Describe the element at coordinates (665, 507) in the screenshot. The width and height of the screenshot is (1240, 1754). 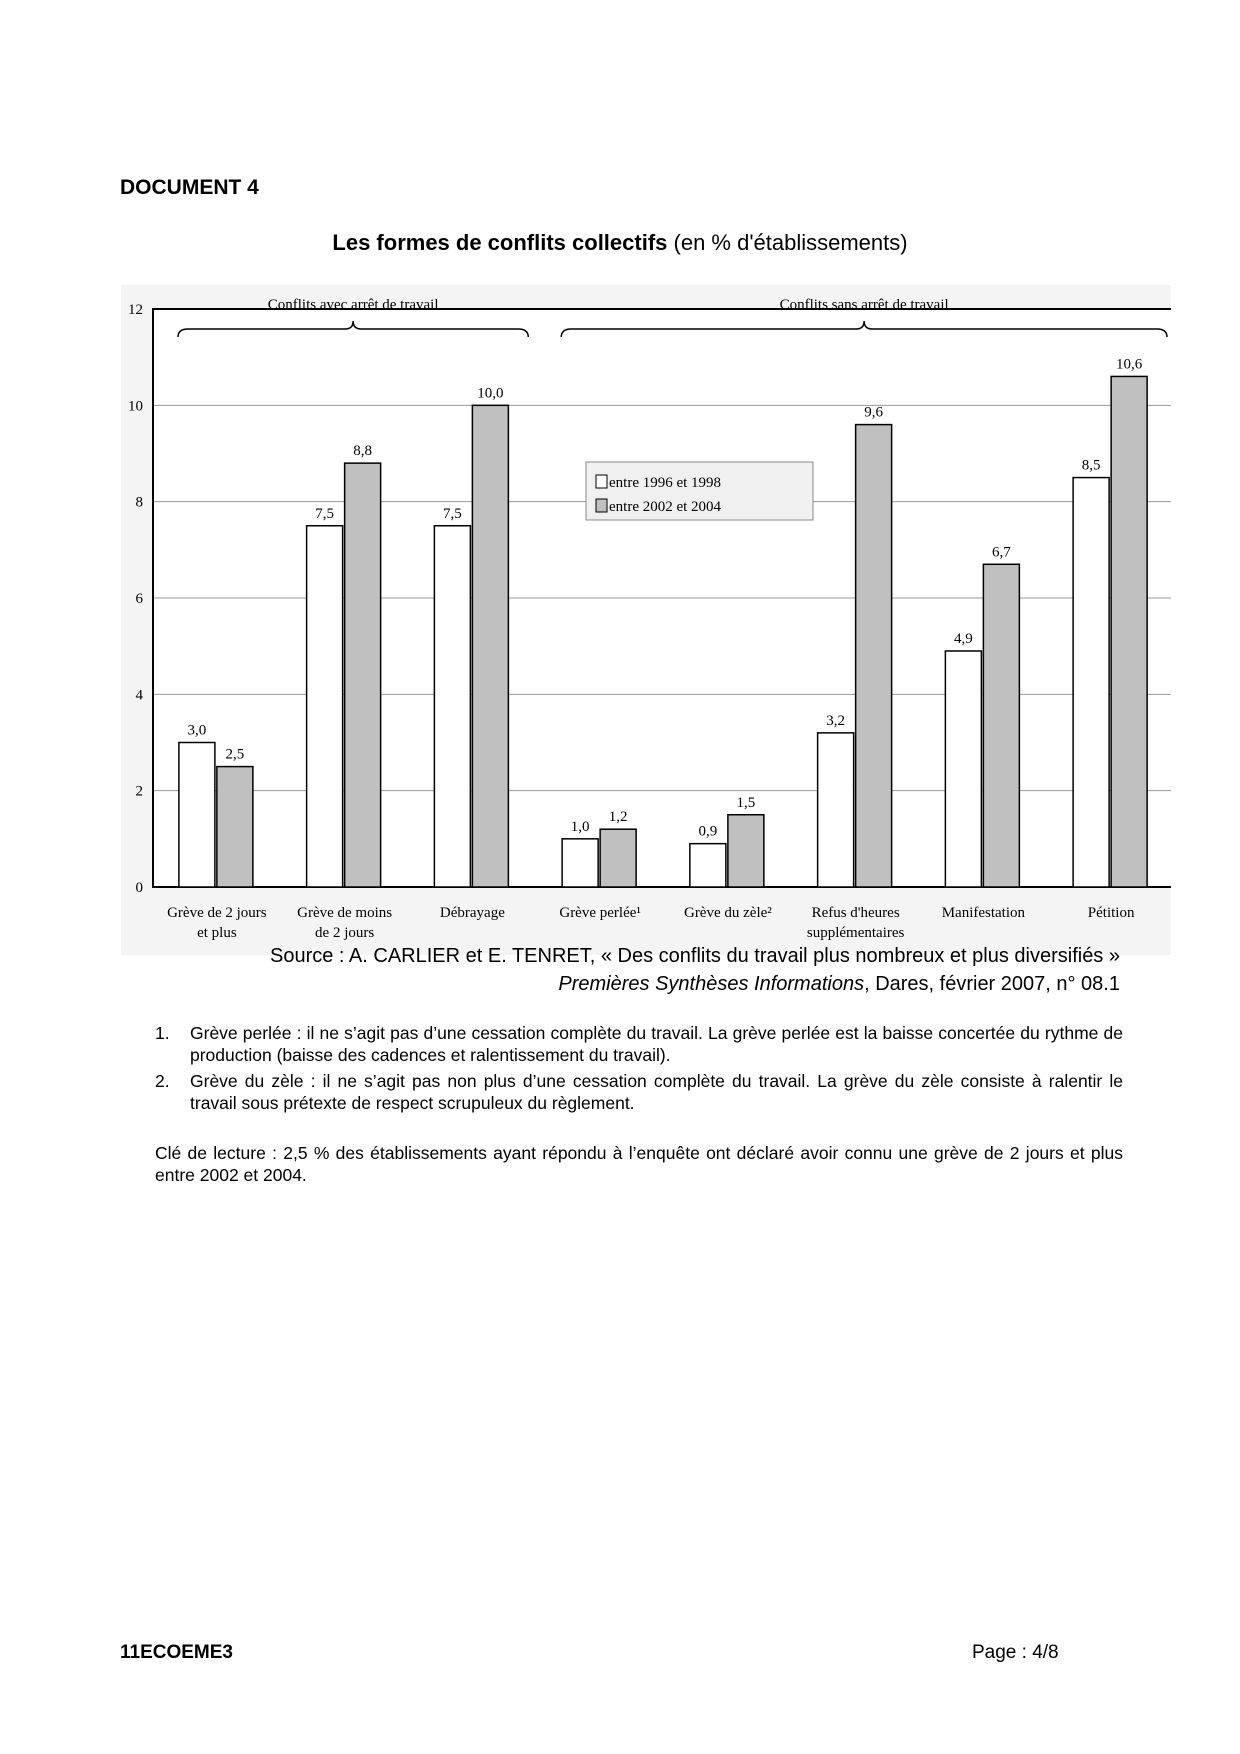
I see `legend-label-2002: entre 2002 et 2004` at that location.